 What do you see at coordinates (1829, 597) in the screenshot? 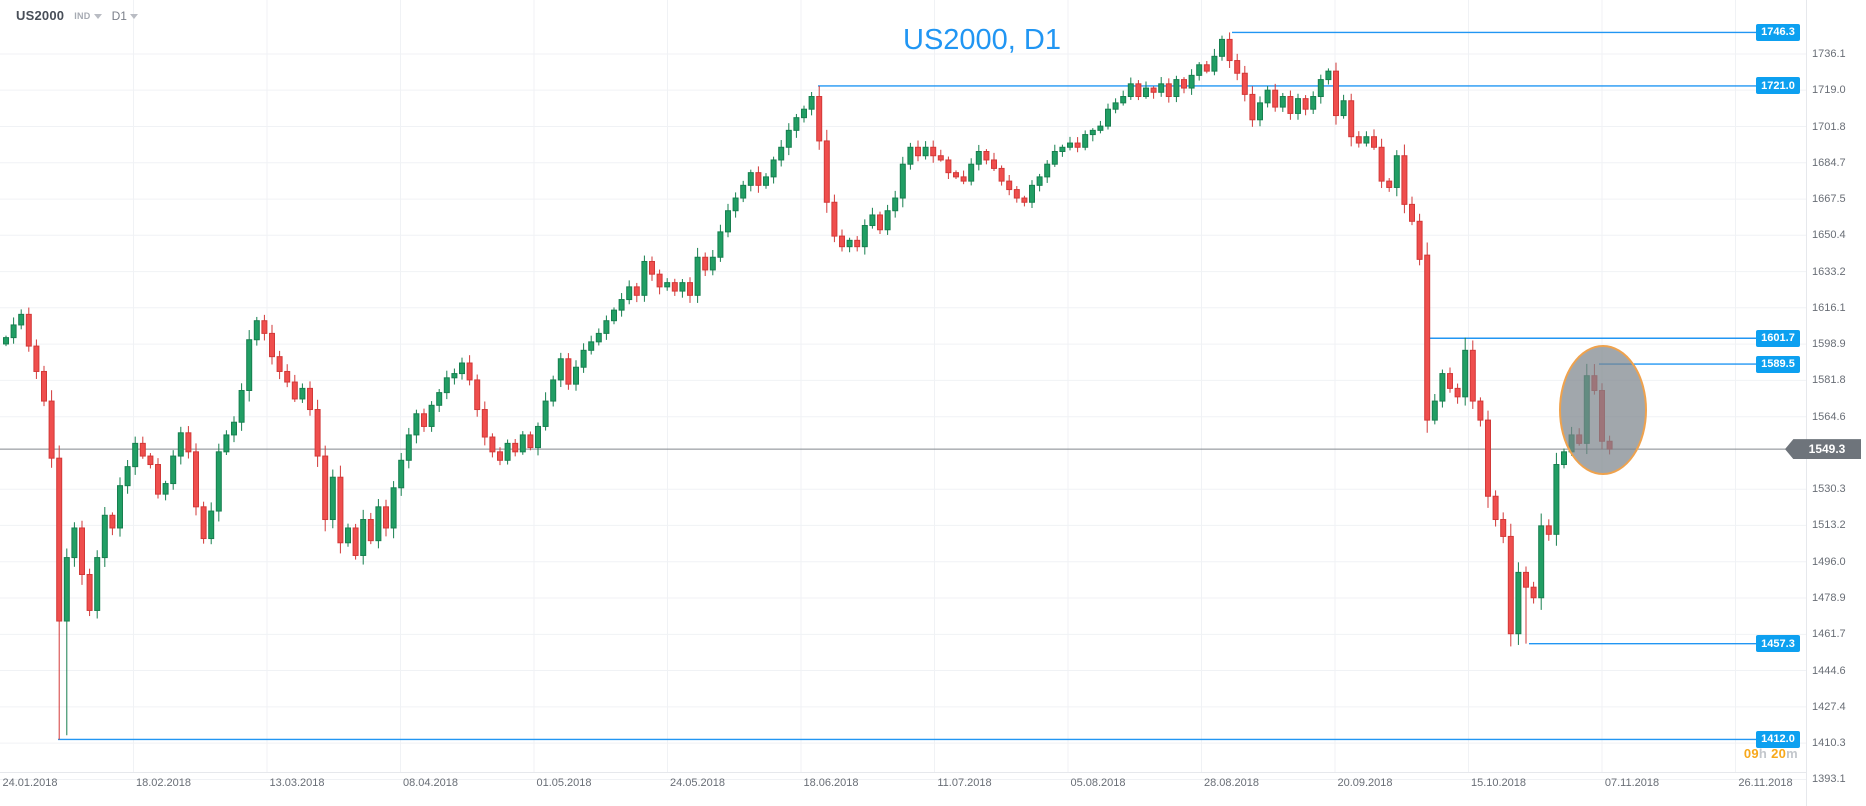
I see `price-axis-label: 1478.9` at bounding box center [1829, 597].